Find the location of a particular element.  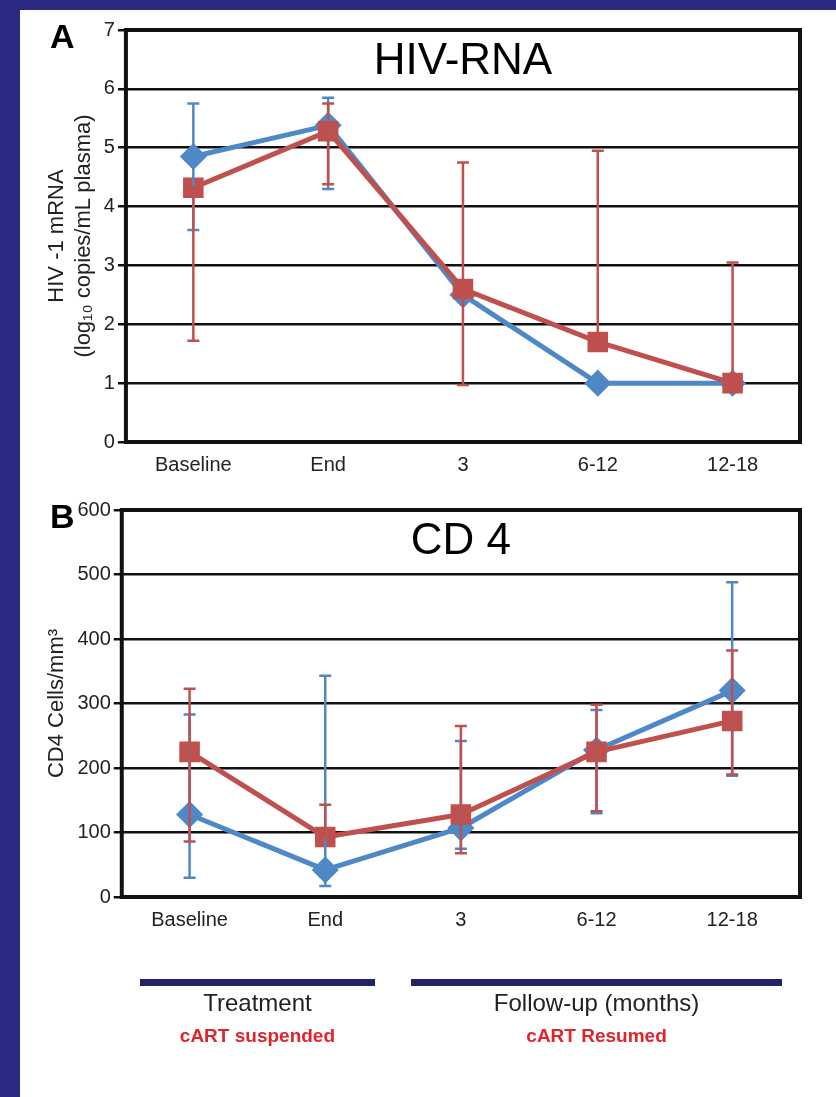

y-tick-label: 300 is located at coordinates (94, 702).